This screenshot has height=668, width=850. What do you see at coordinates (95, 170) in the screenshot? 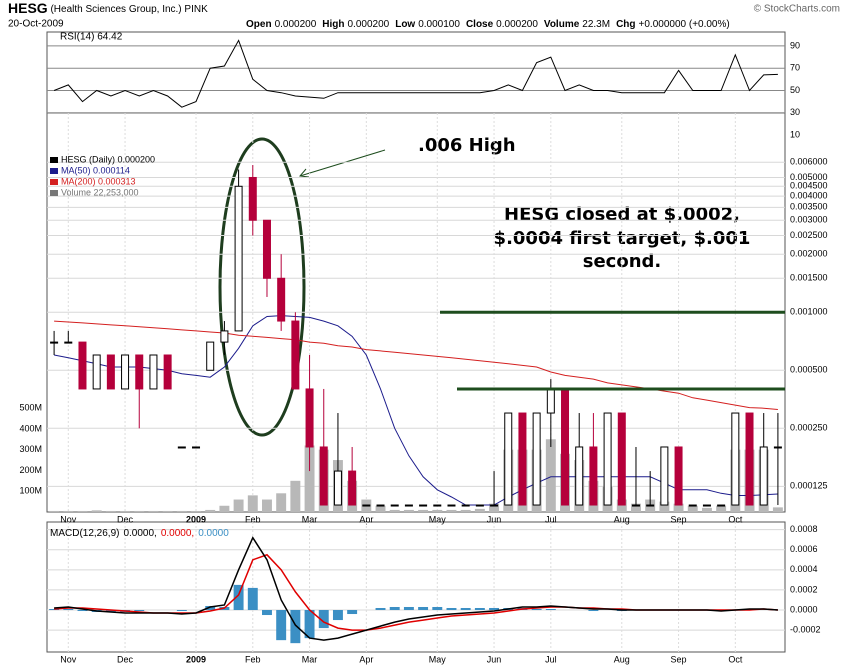
I see `legend-label: MA(50) 0.000114` at bounding box center [95, 170].